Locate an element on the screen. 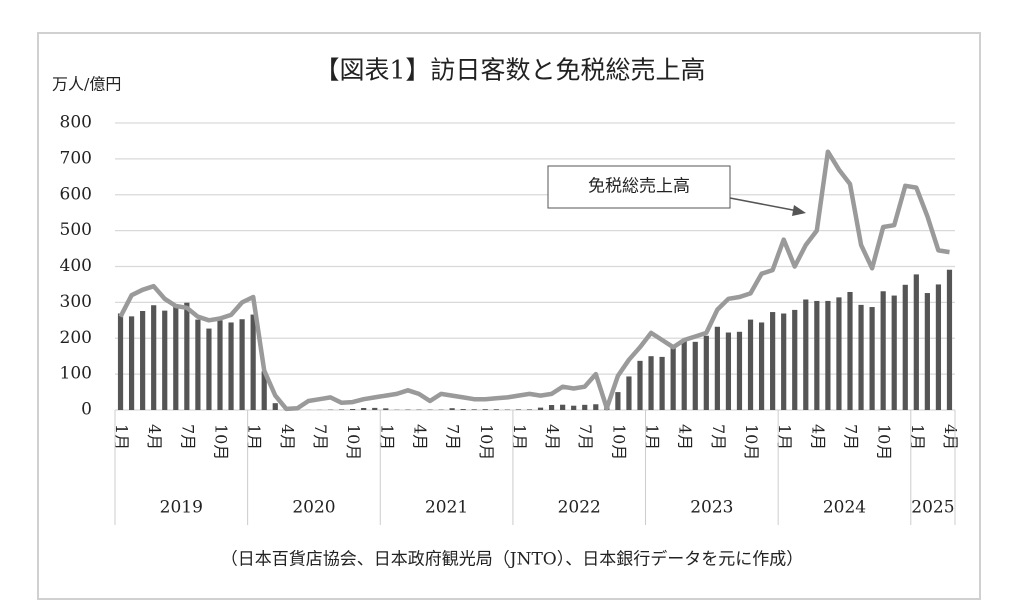 This screenshot has width=1024, height=616. group-label: 2020 is located at coordinates (313, 508).